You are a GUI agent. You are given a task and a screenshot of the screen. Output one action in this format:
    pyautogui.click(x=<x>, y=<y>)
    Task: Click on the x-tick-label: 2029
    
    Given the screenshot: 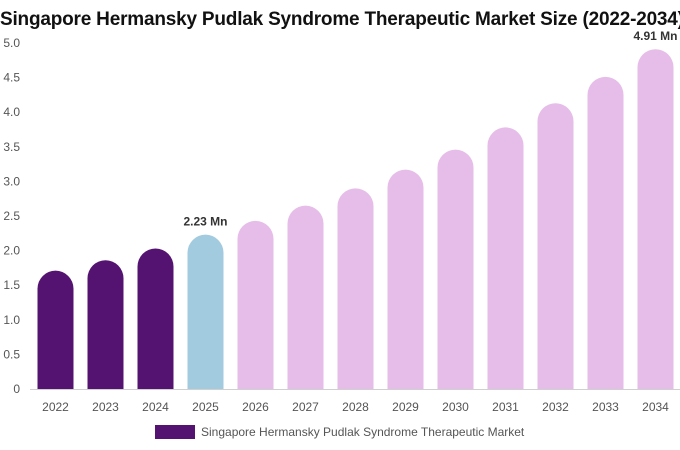 What is the action you would take?
    pyautogui.click(x=405, y=407)
    